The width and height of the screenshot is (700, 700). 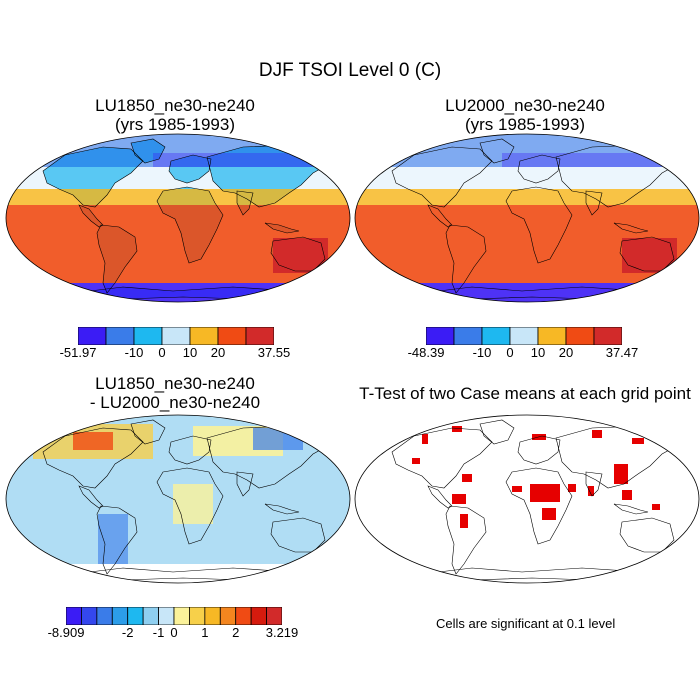 What do you see at coordinates (350, 70) in the screenshot?
I see `figure-title: DJF TSOI Level 0 (C)` at bounding box center [350, 70].